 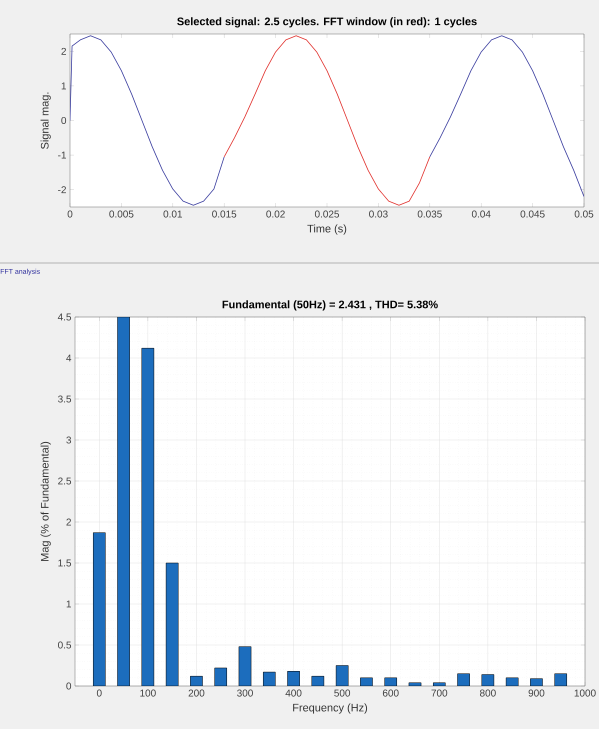 I want to click on x-tick-label: 300, so click(x=245, y=693).